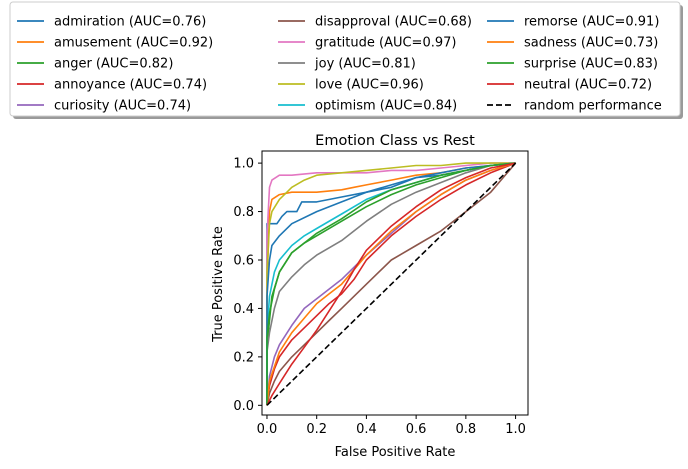  I want to click on legend-entry-disapproval: disapproval (AUC=0.68), so click(375, 22).